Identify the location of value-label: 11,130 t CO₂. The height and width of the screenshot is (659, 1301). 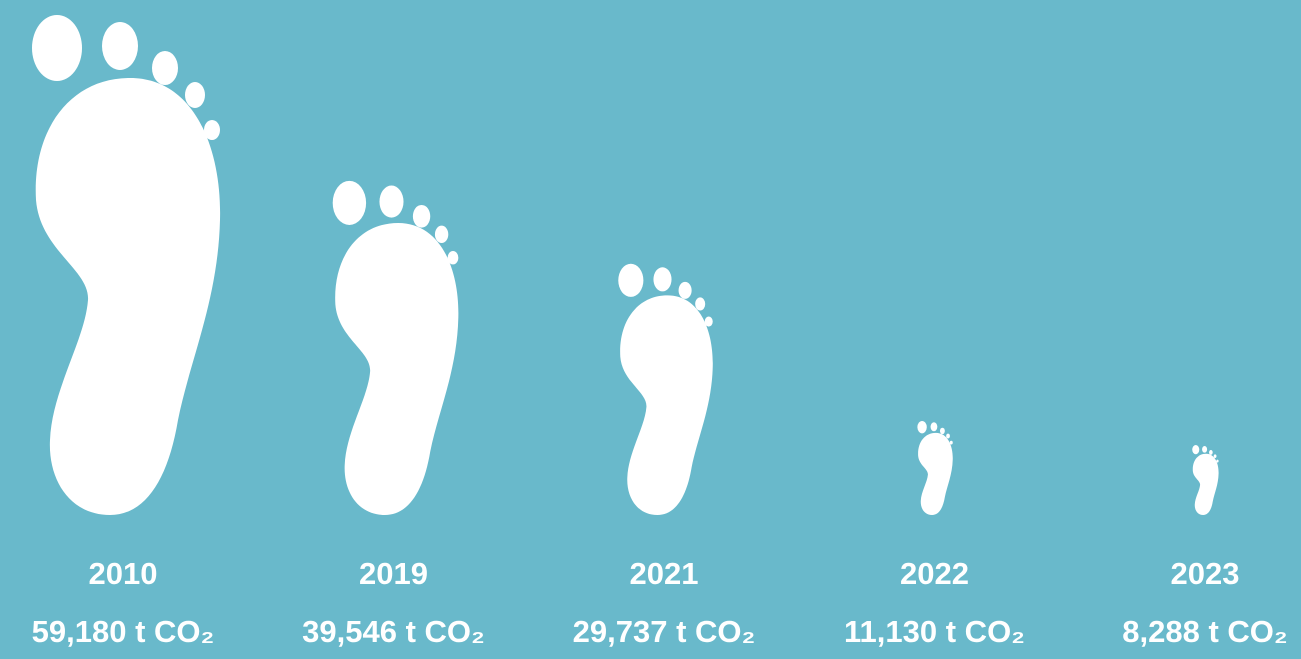
(934, 631).